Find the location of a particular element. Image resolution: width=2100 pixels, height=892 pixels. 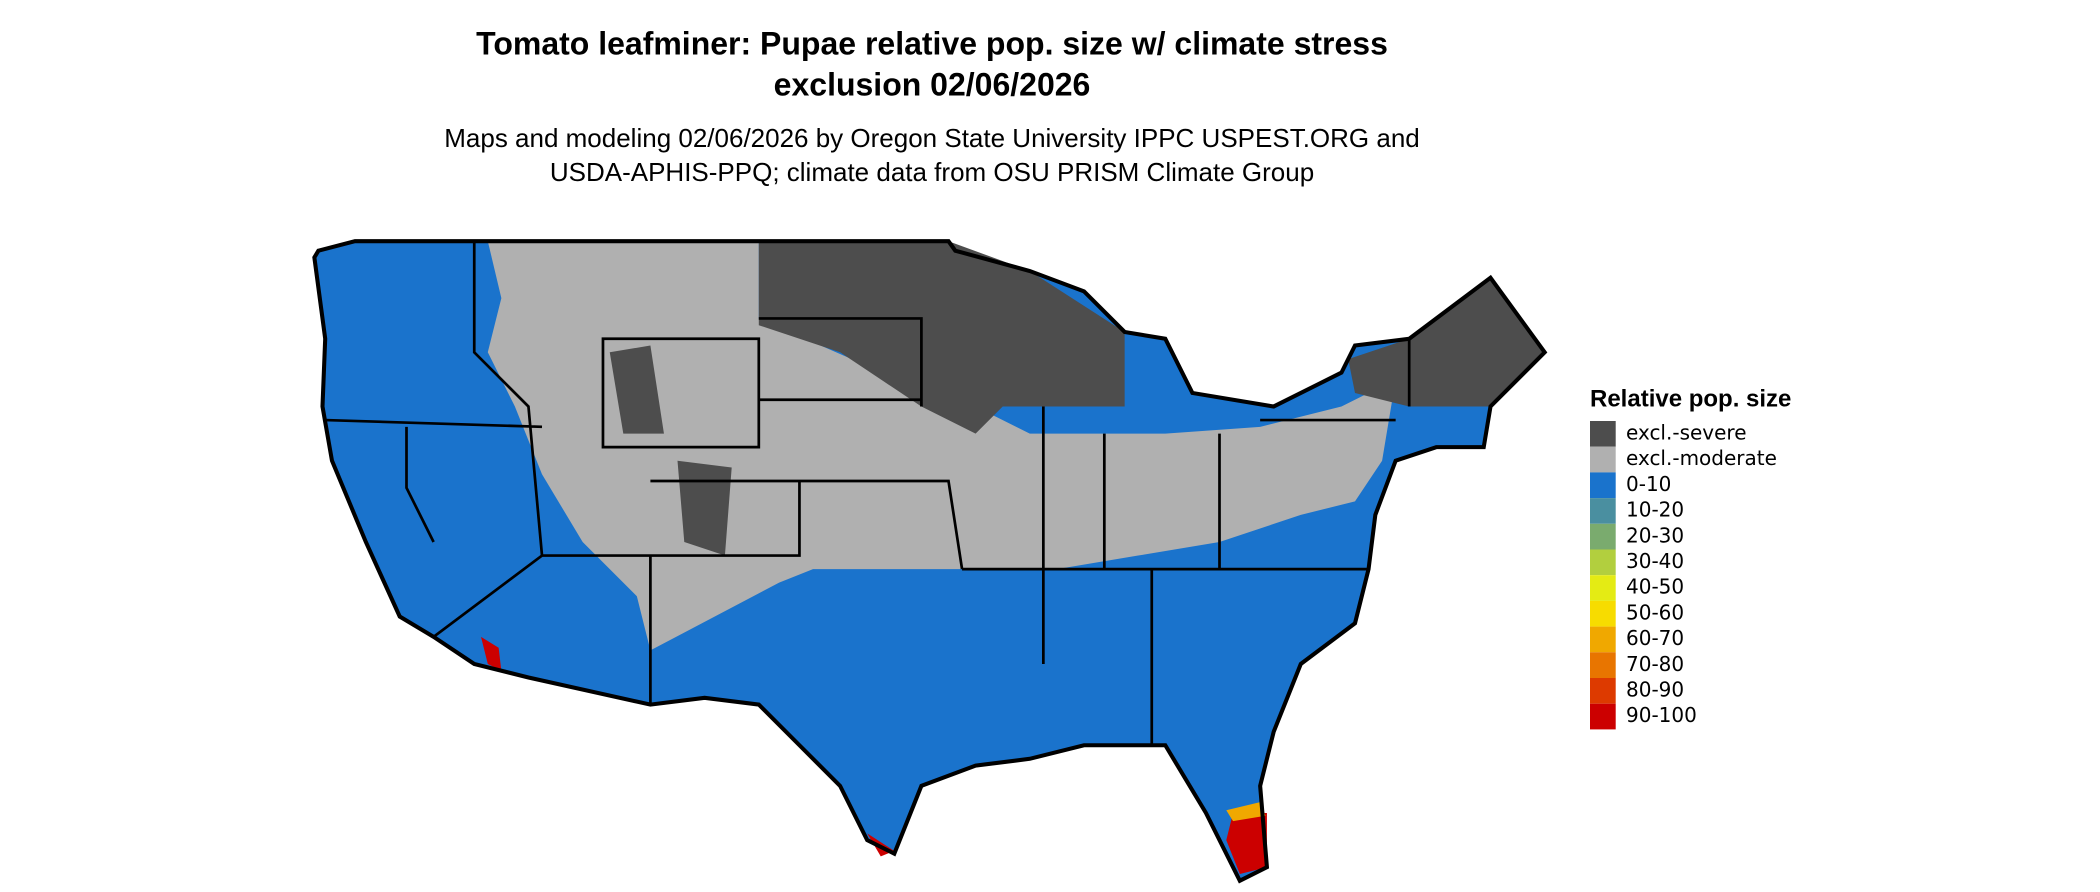

legend-label: excl.-moderate is located at coordinates (1701, 458).